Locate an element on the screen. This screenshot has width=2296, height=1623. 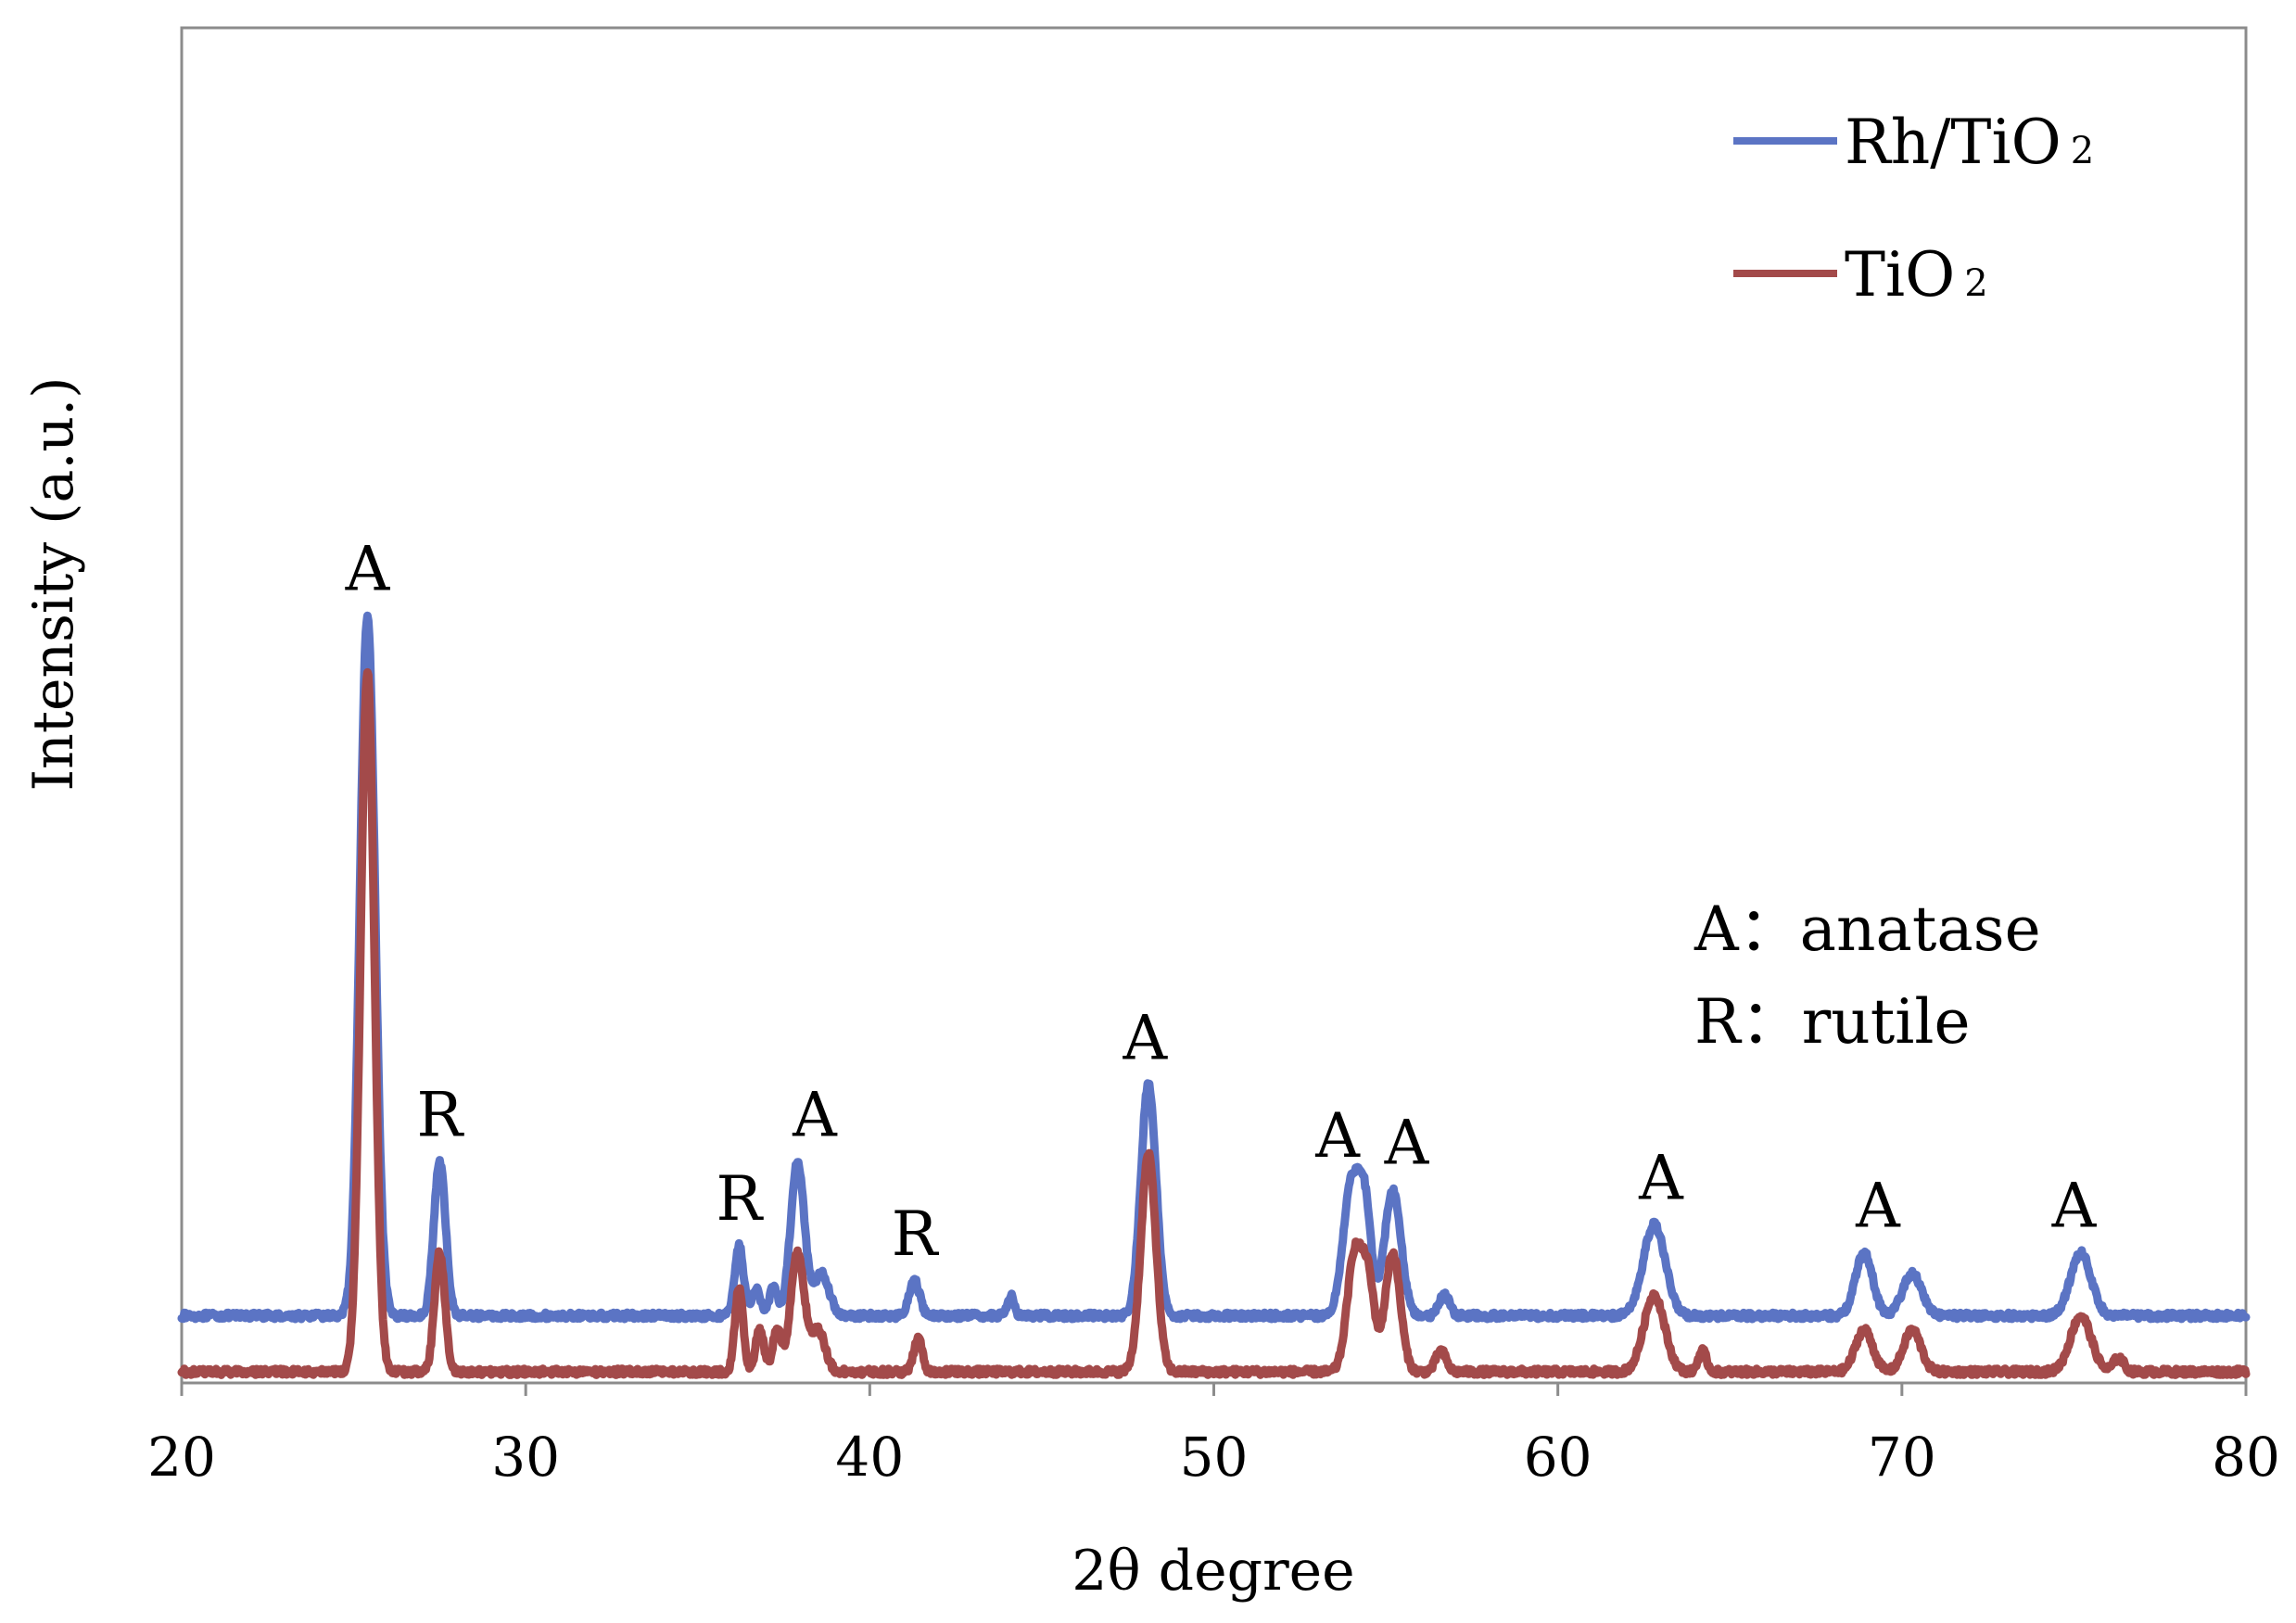
peak-label-1: R is located at coordinates (441, 1115).